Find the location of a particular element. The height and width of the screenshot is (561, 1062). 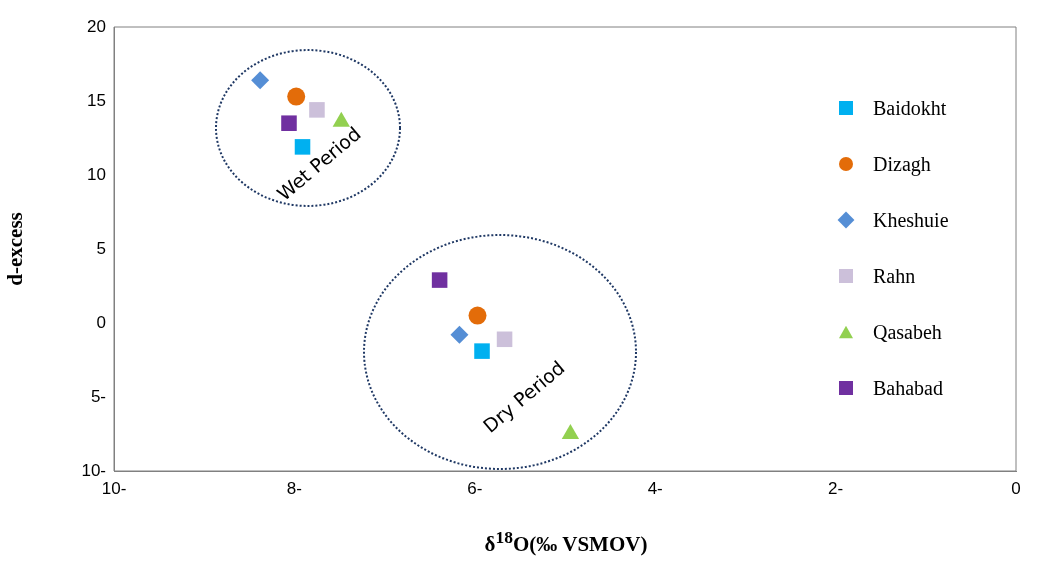

legend-label: Kheshuie is located at coordinates (911, 220).